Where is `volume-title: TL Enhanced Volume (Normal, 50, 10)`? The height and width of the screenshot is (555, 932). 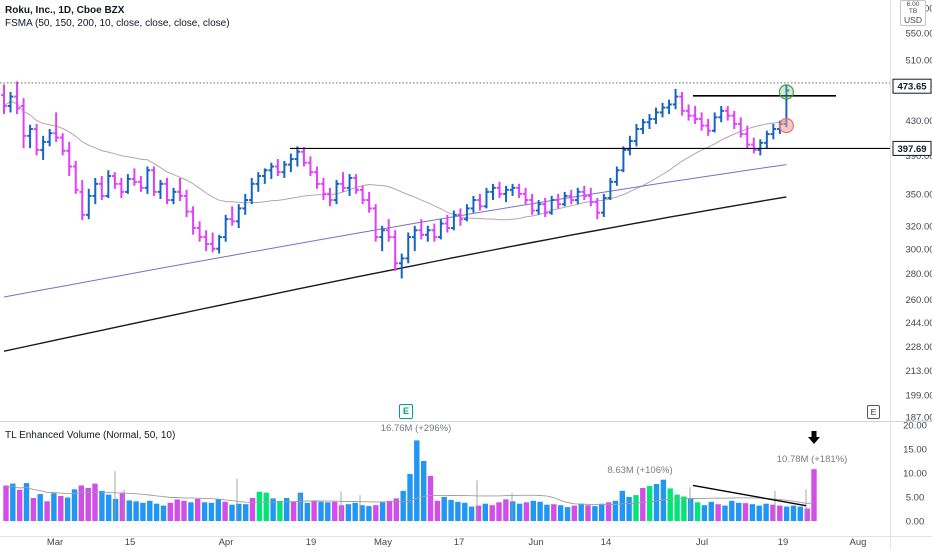 volume-title: TL Enhanced Volume (Normal, 50, 10) is located at coordinates (90, 435).